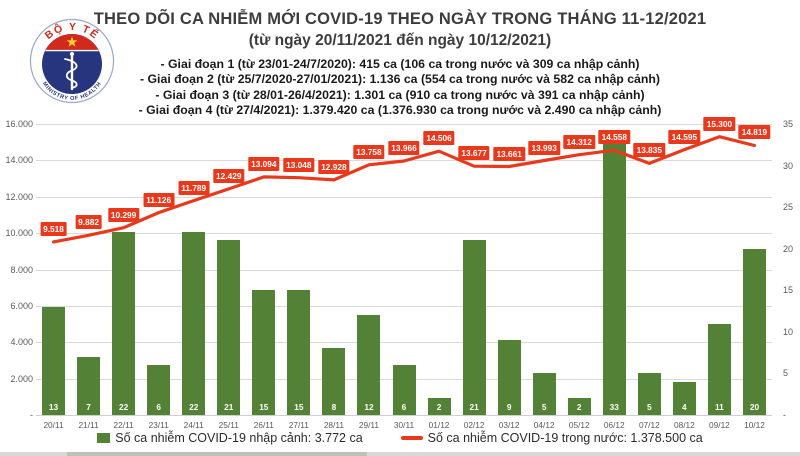 This screenshot has height=456, width=800. I want to click on ministry-of-health-logo: BỘ Y TẾ MINISTRY OF HEALTH, so click(72, 61).